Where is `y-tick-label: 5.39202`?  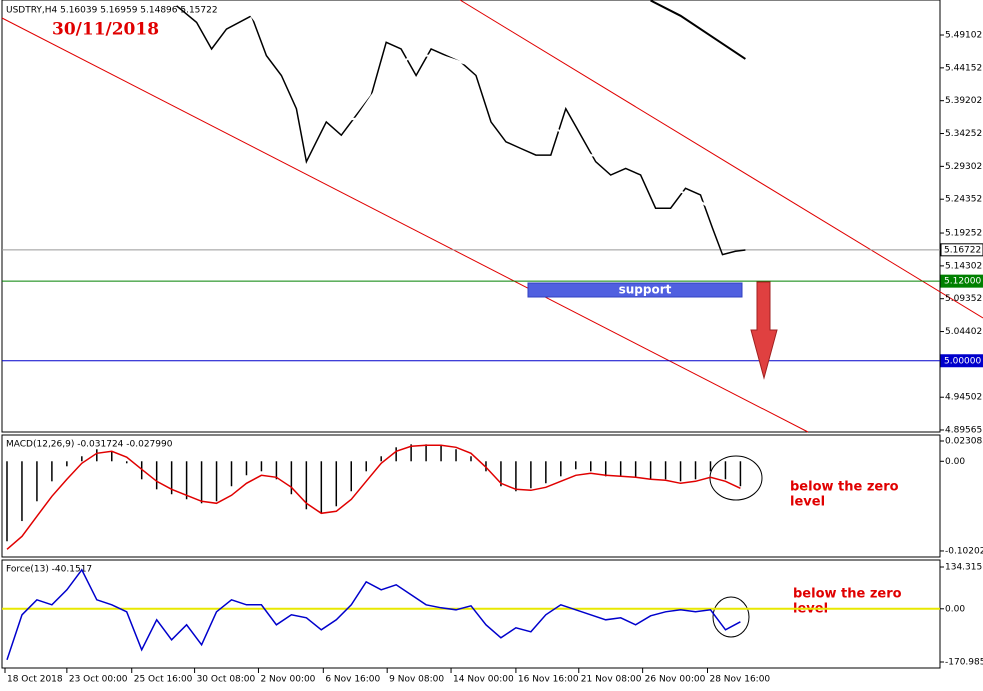
y-tick-label: 5.39202 is located at coordinates (963, 101).